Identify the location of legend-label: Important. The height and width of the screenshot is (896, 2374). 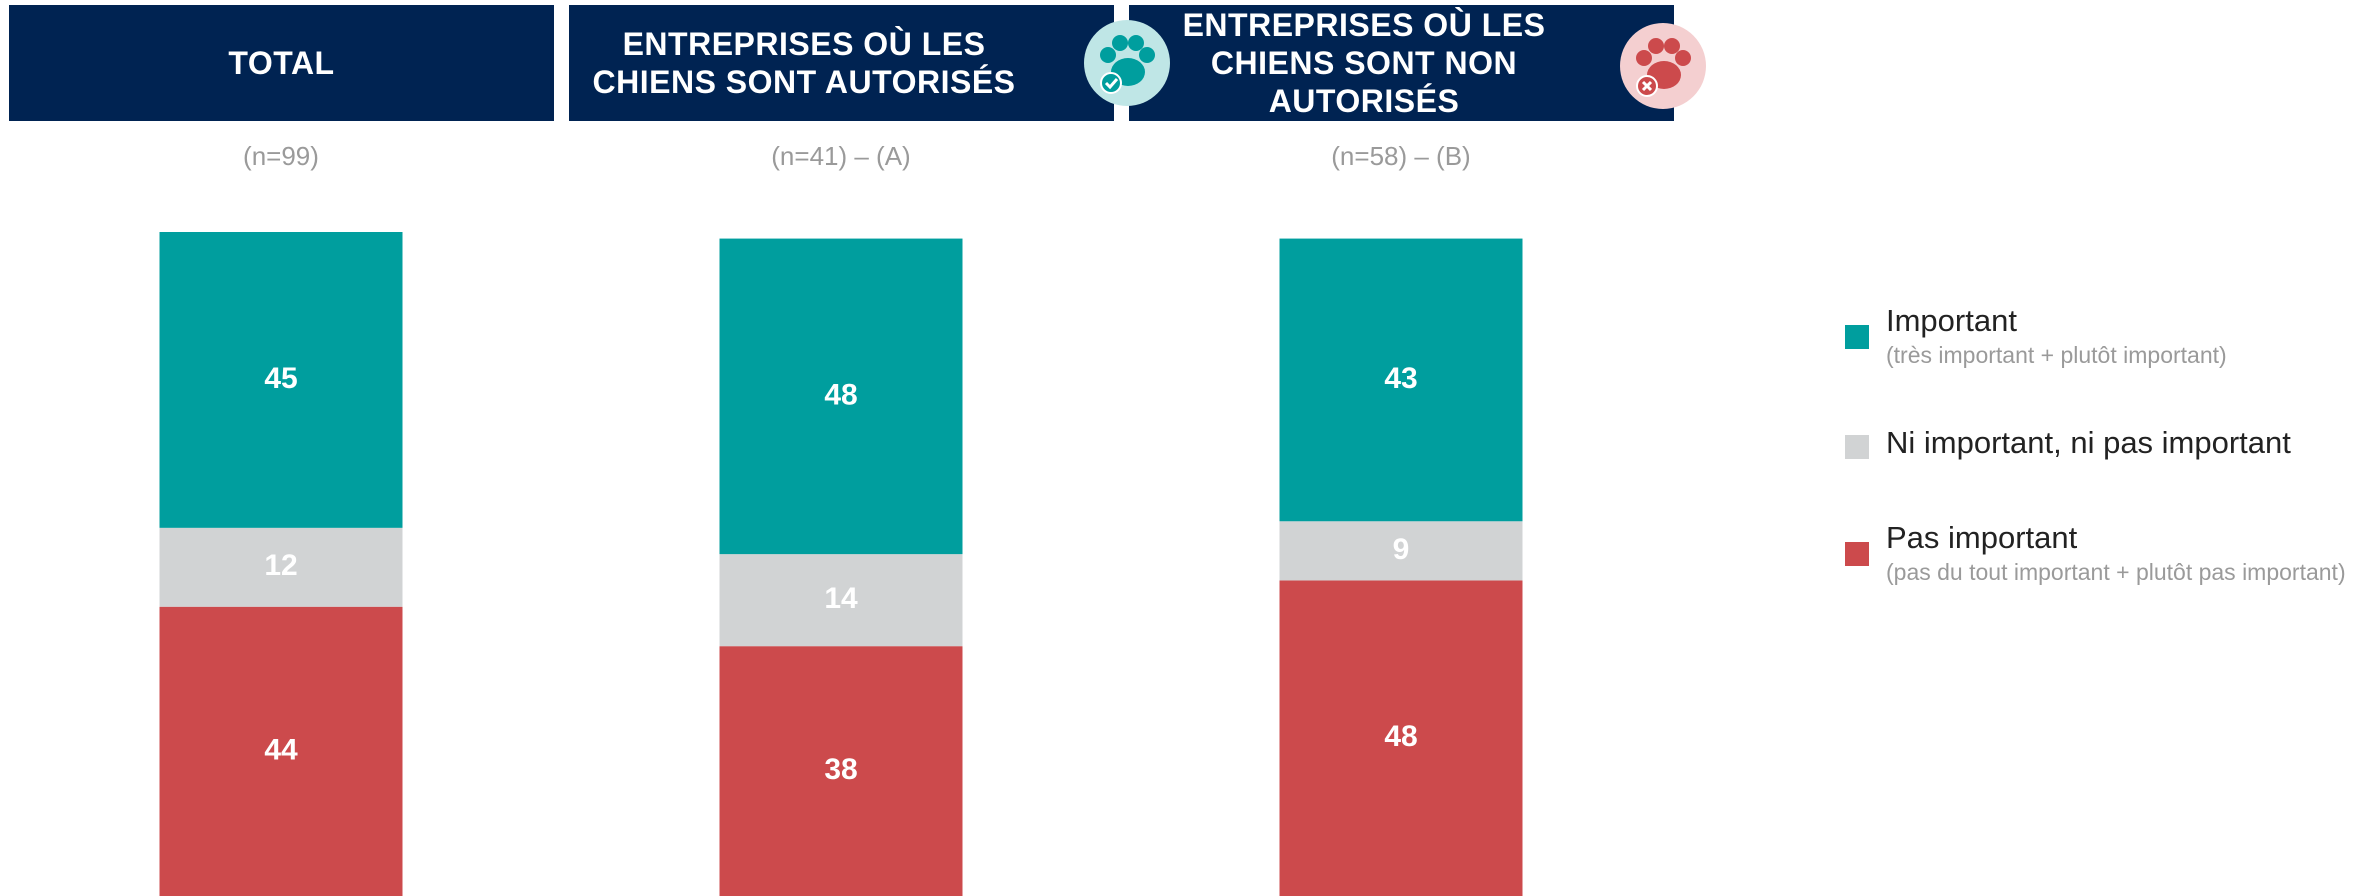
(1951, 320).